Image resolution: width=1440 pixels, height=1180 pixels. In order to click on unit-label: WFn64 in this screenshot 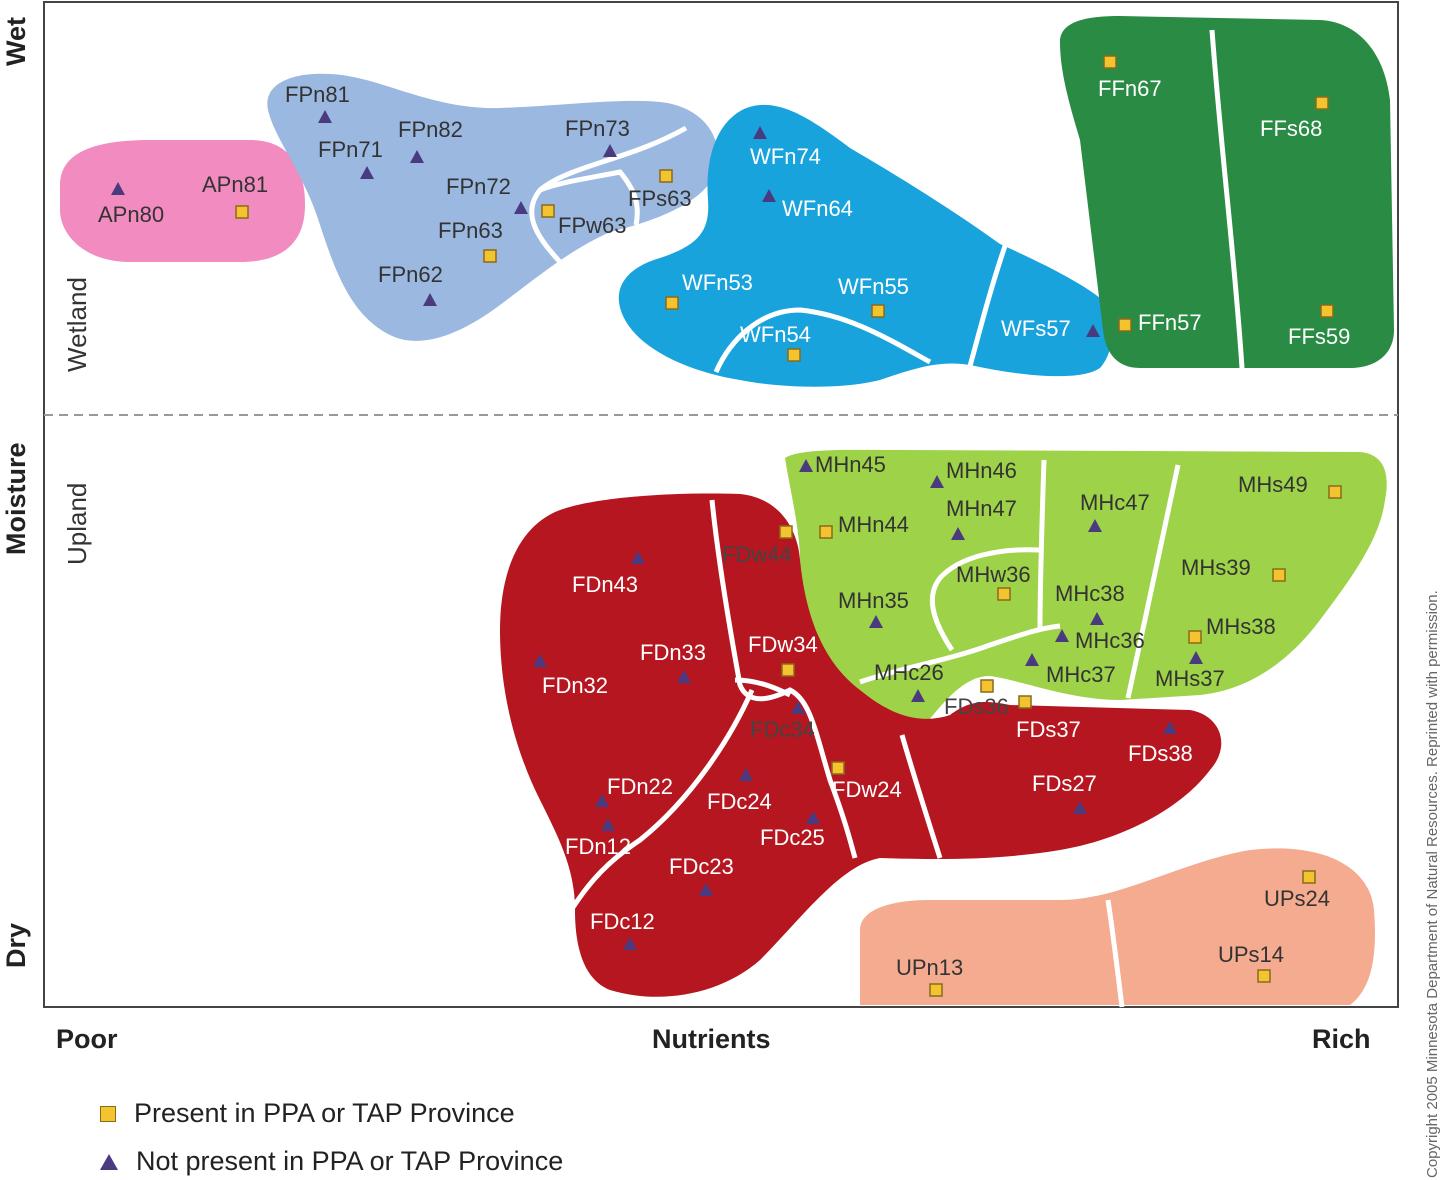, I will do `click(817, 208)`.